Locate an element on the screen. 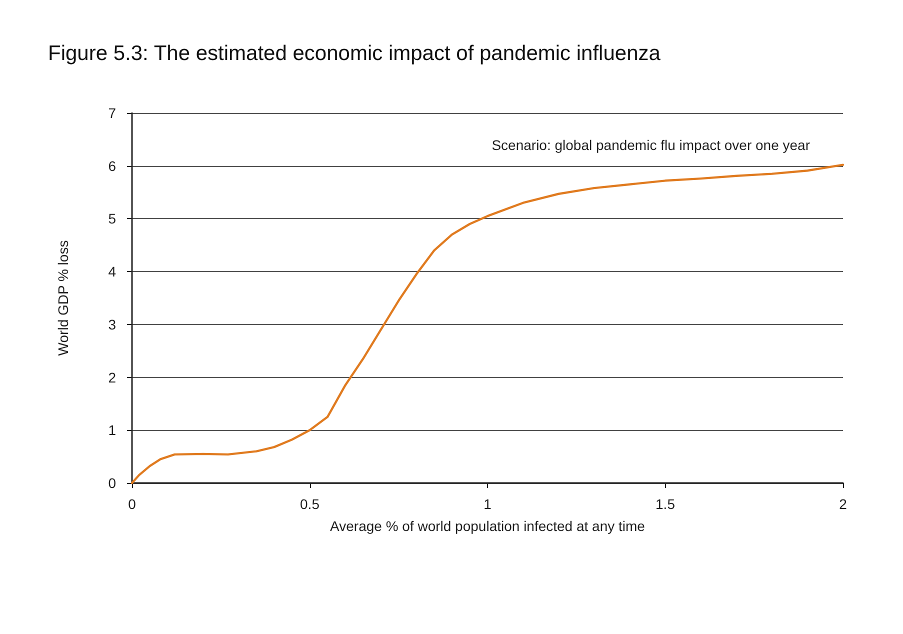 This screenshot has height=634, width=903. x-axis-title: Average % of world population infected at any time is located at coordinates (488, 526).